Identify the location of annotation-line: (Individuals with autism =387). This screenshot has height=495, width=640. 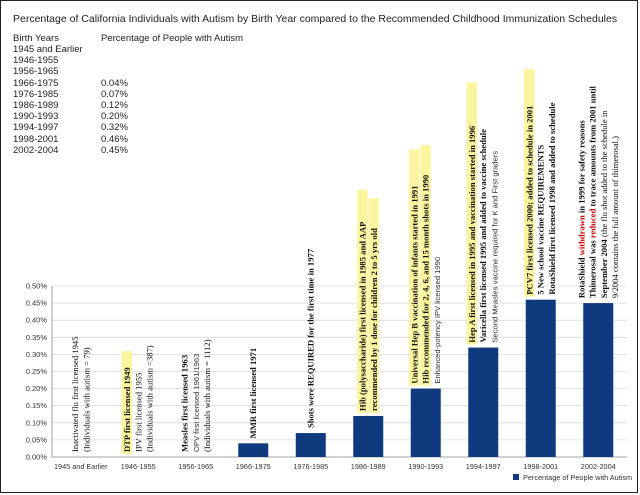
(150, 398).